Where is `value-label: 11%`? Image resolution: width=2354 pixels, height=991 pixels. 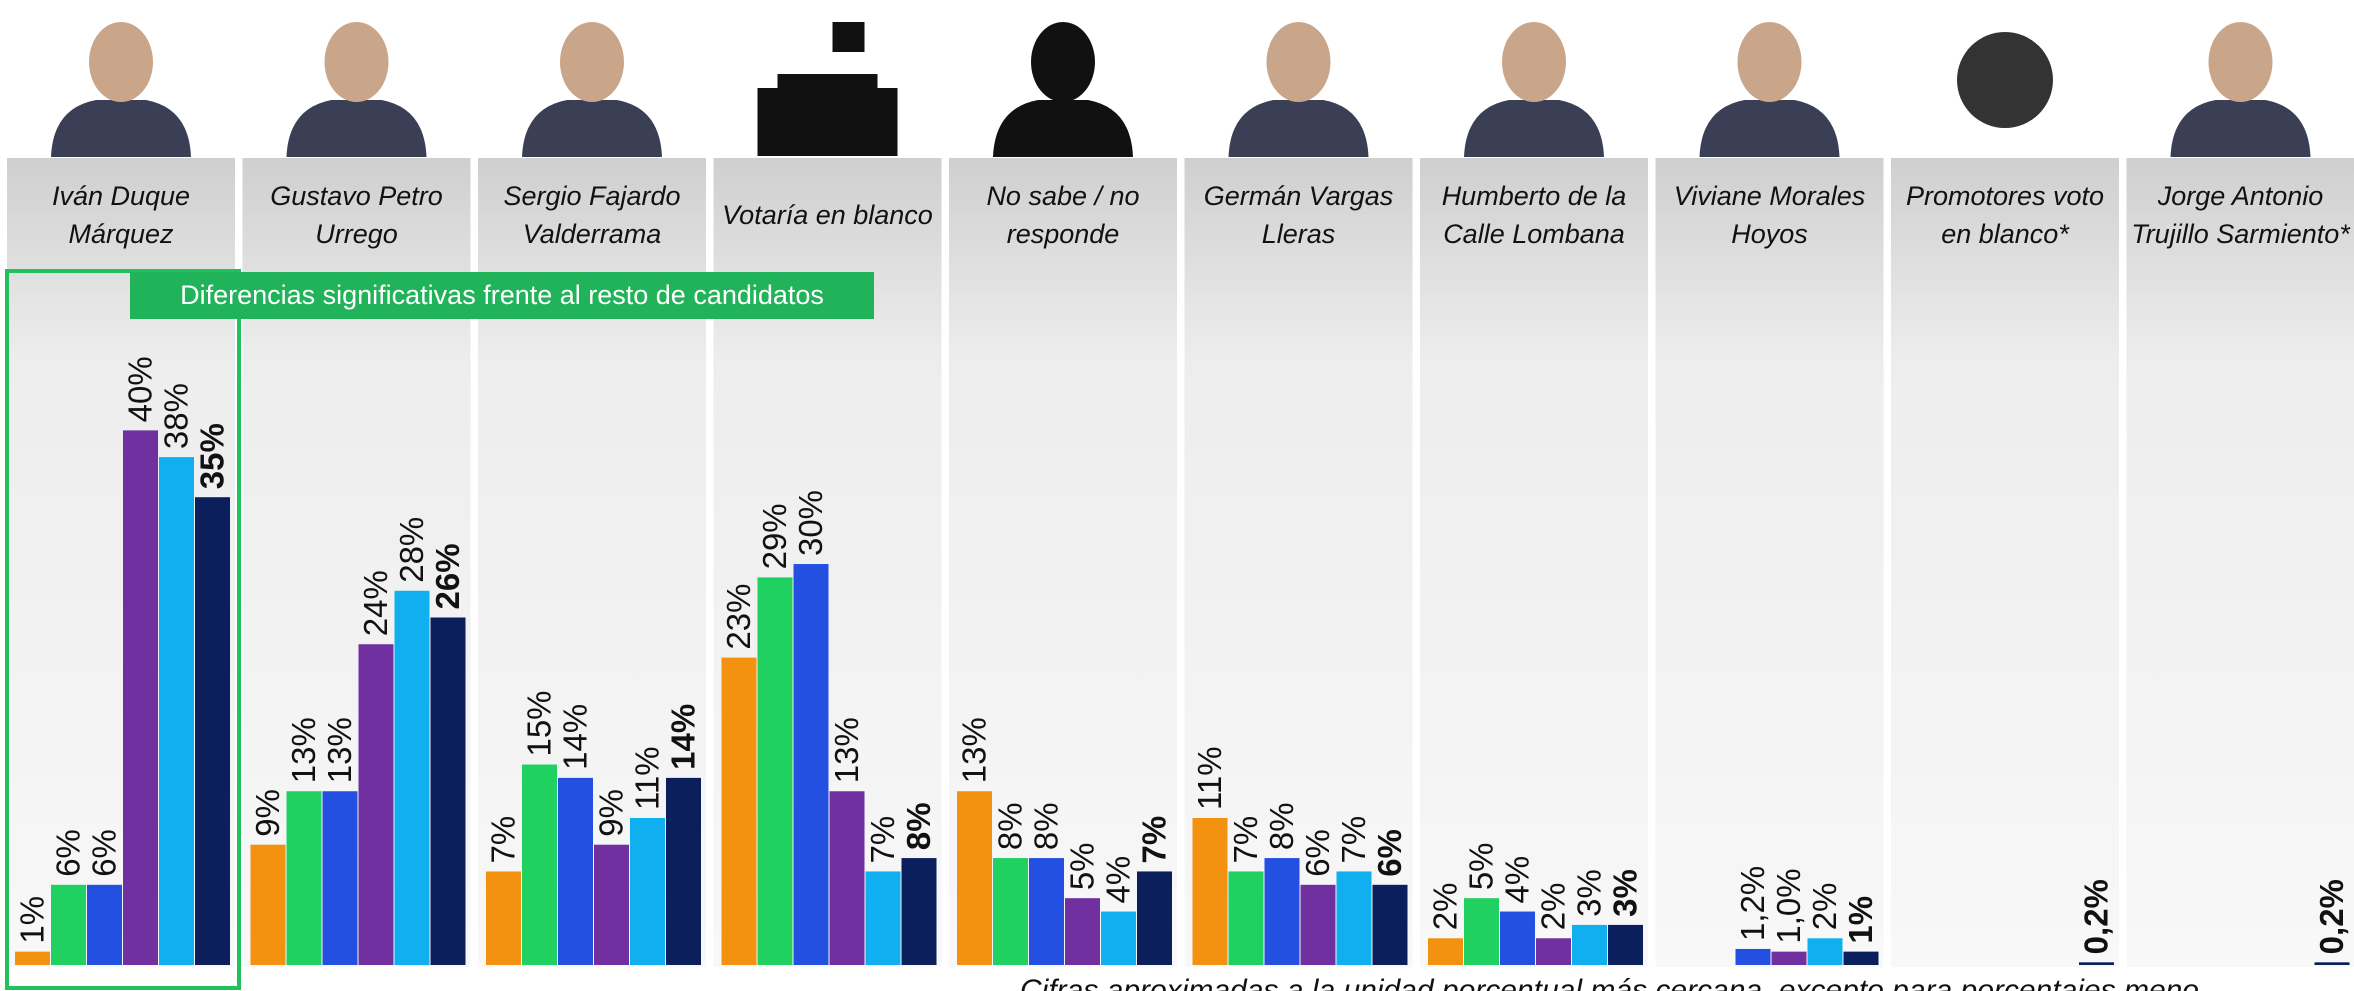 value-label: 11% is located at coordinates (1209, 778).